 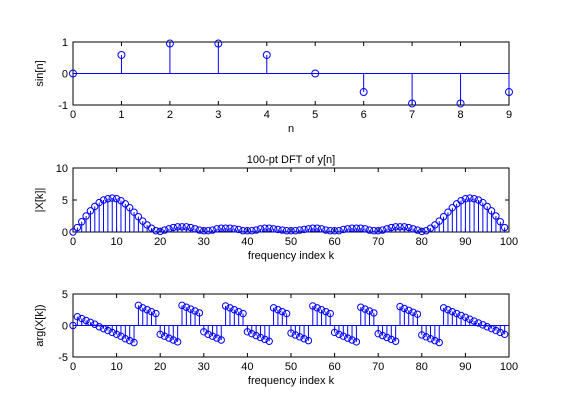 I want to click on y-tick-label: -5, so click(x=63, y=358).